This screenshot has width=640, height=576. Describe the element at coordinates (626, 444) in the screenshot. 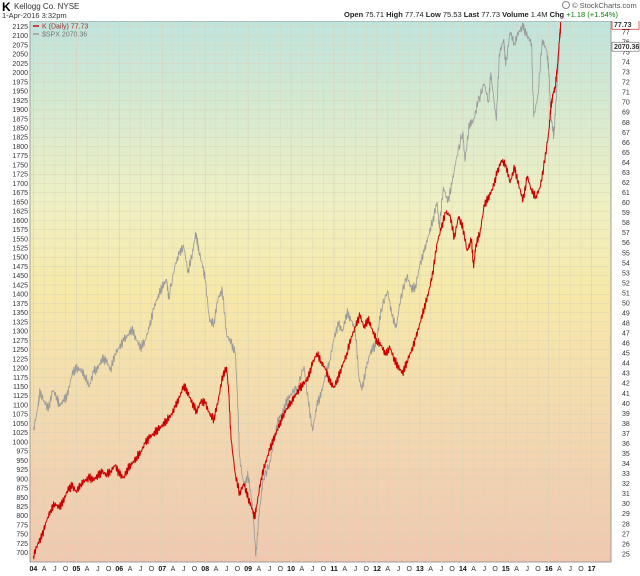

I see `right-tick-label: 36` at that location.